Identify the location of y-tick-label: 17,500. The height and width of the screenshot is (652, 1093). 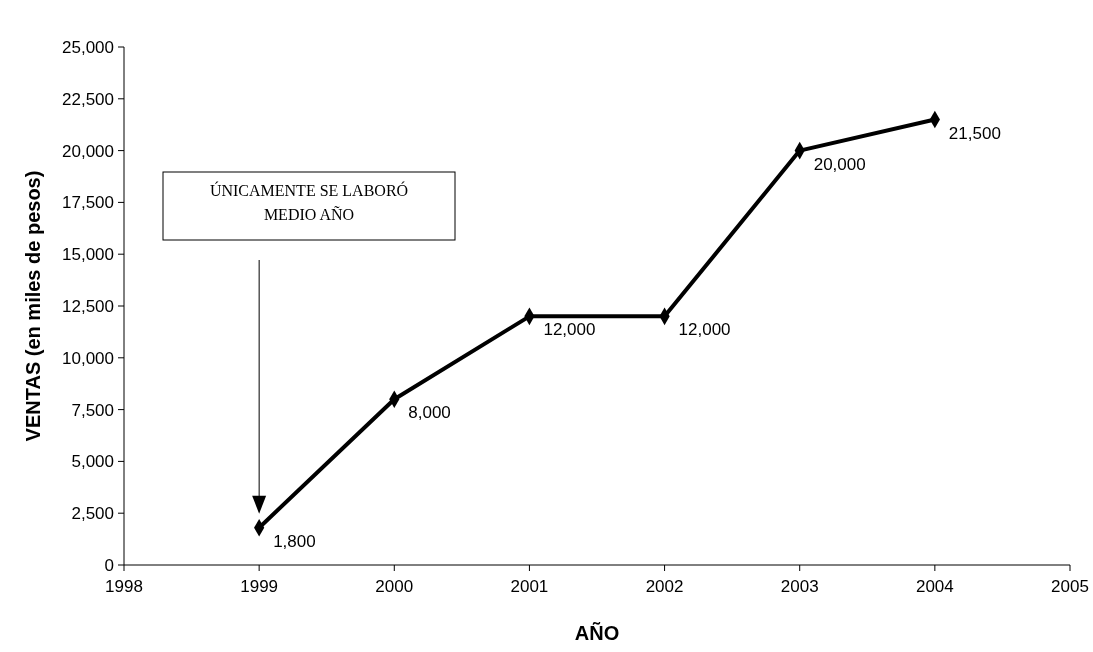
(88, 203).